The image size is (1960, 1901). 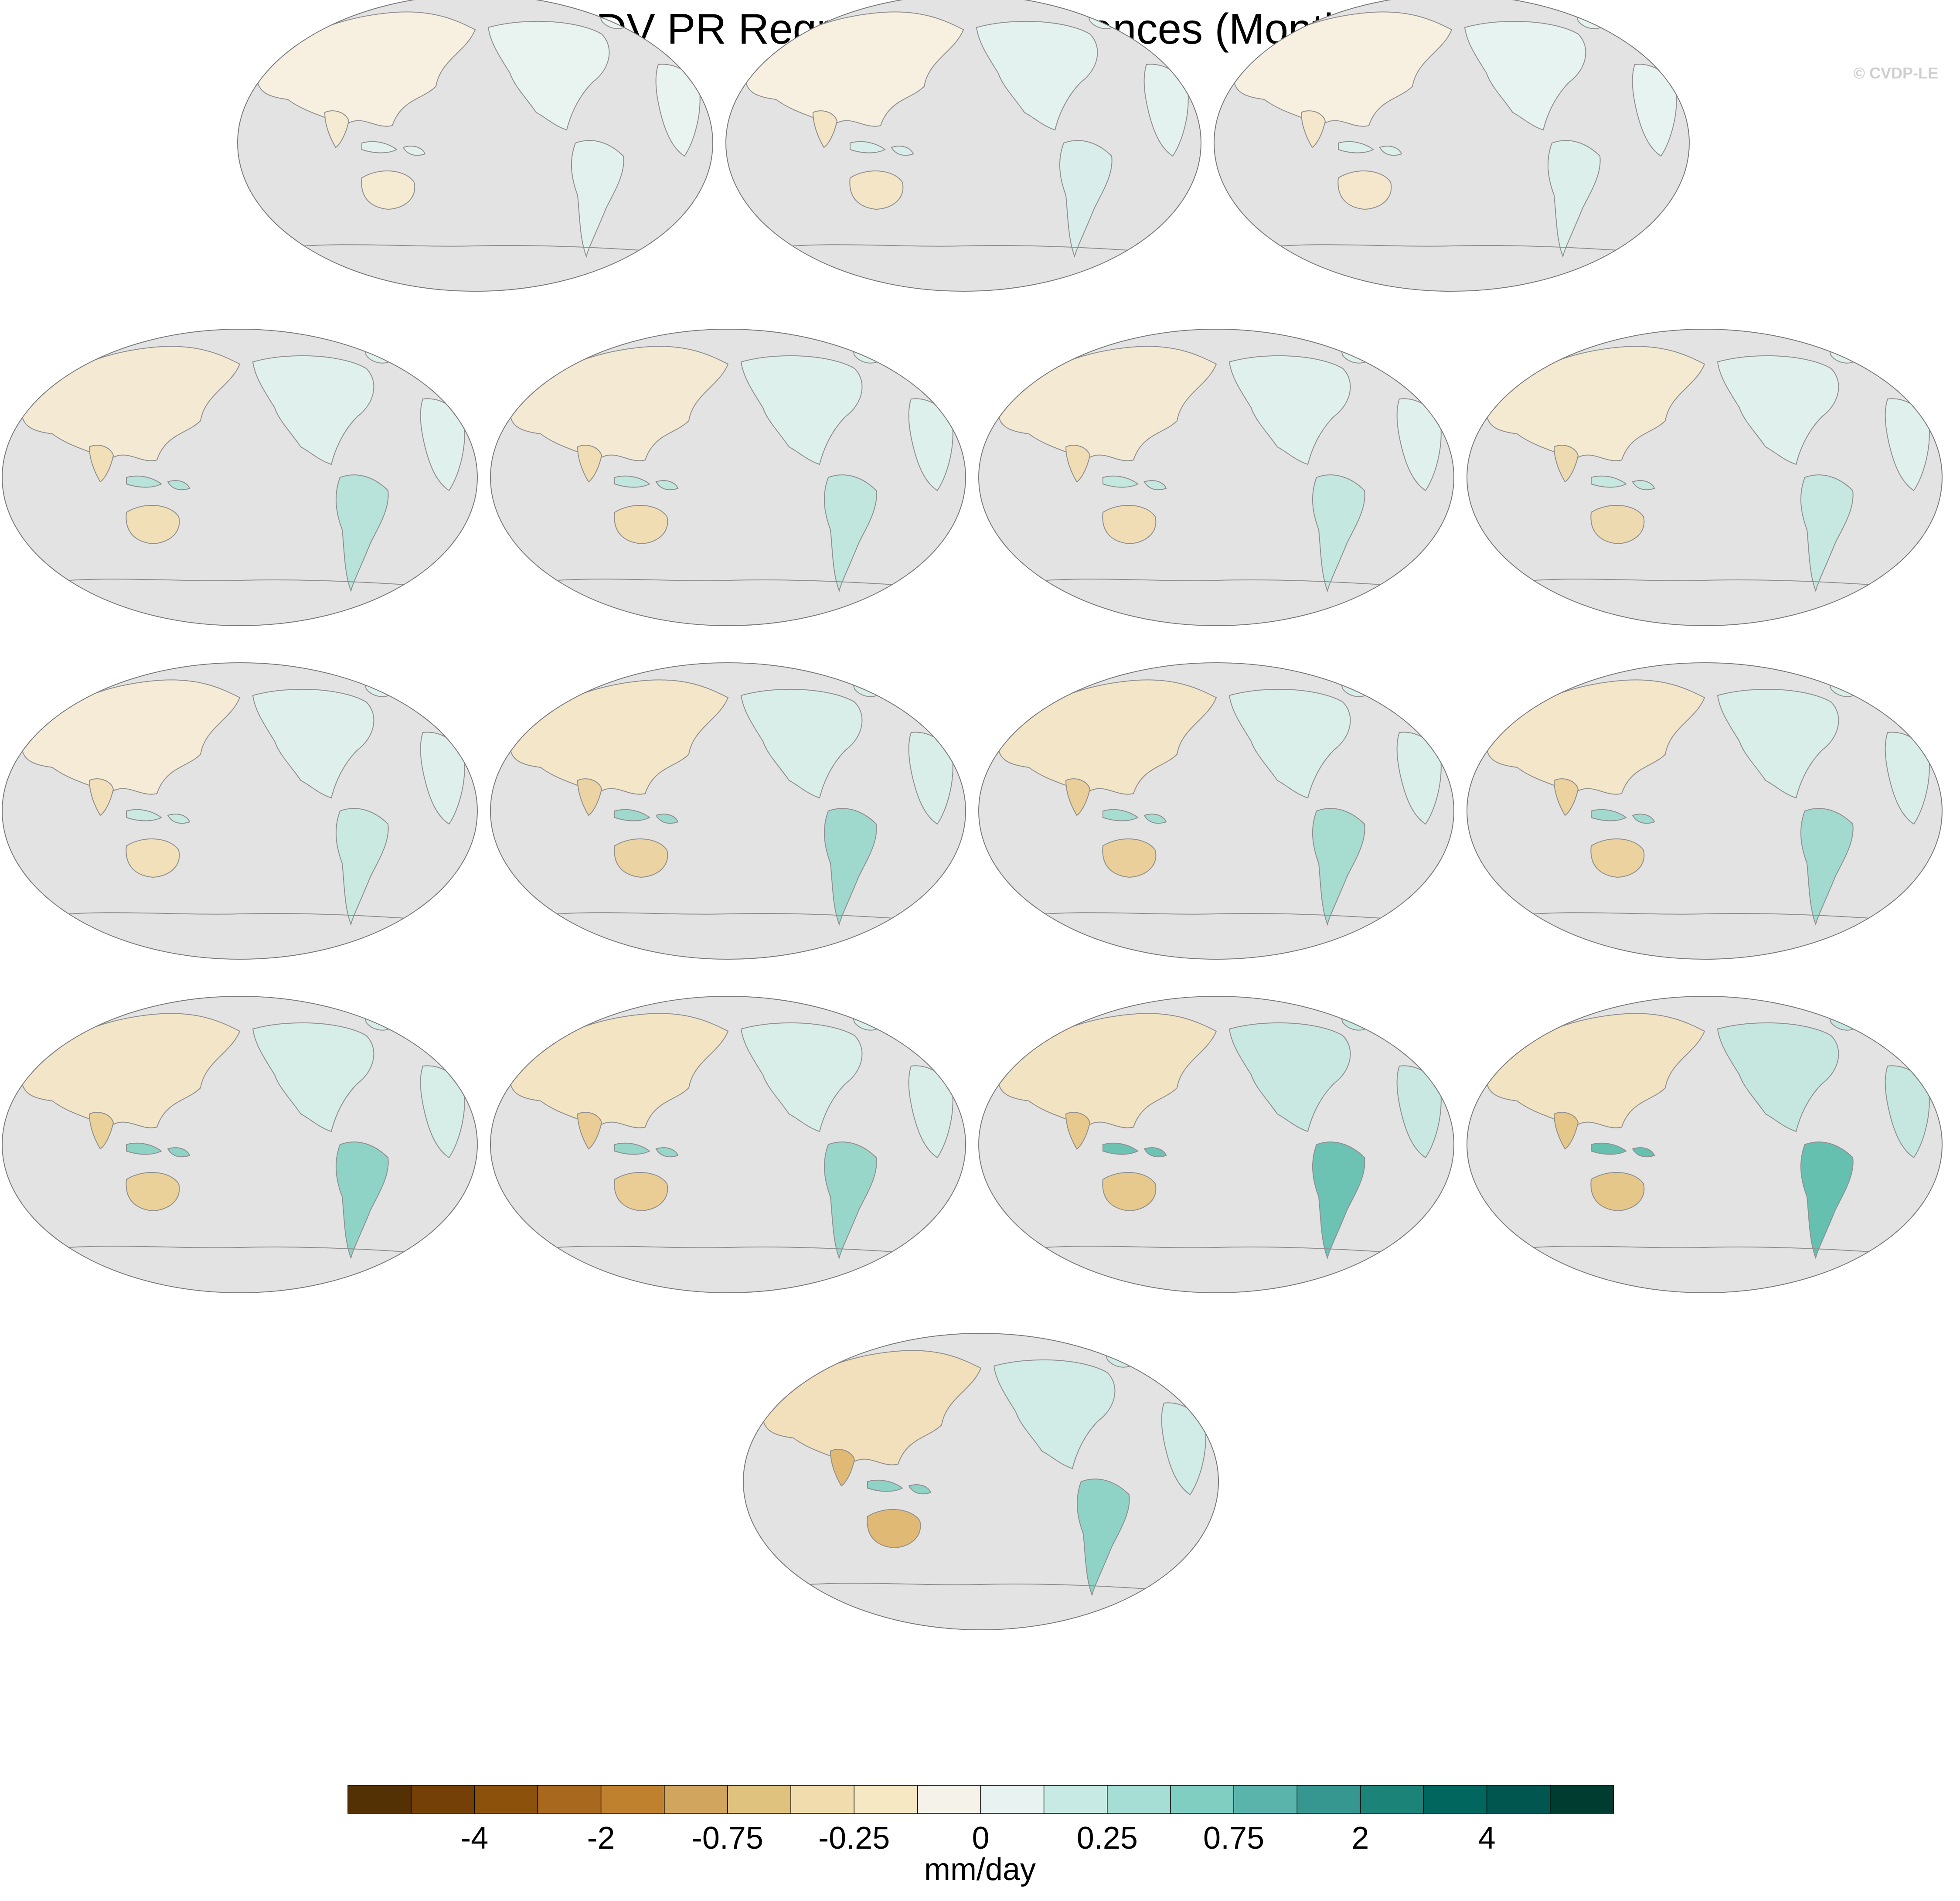 I want to click on colorbar-tick-label: 0.75, so click(x=1234, y=1838).